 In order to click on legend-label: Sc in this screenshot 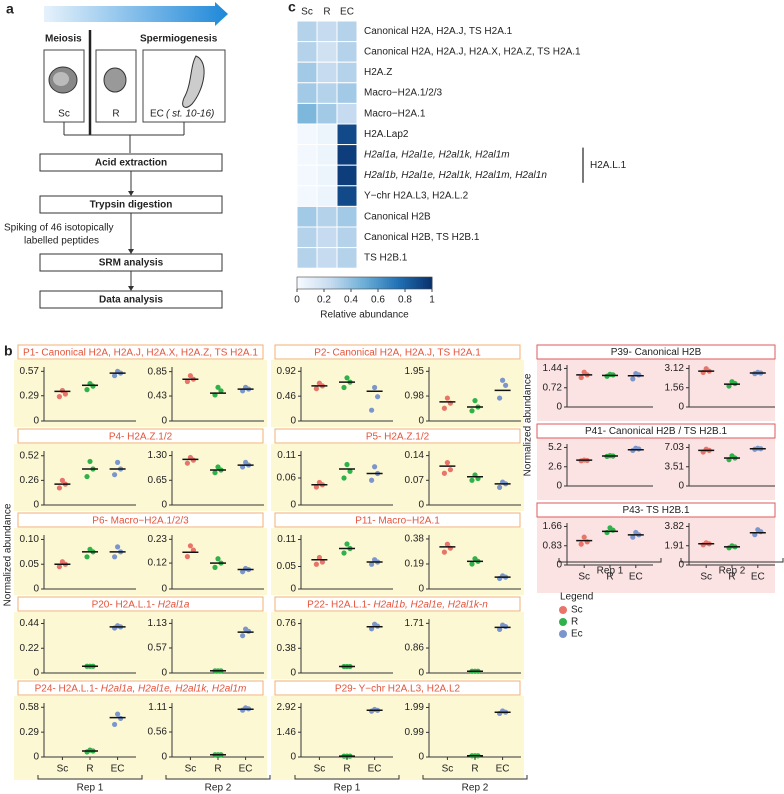, I will do `click(577, 610)`.